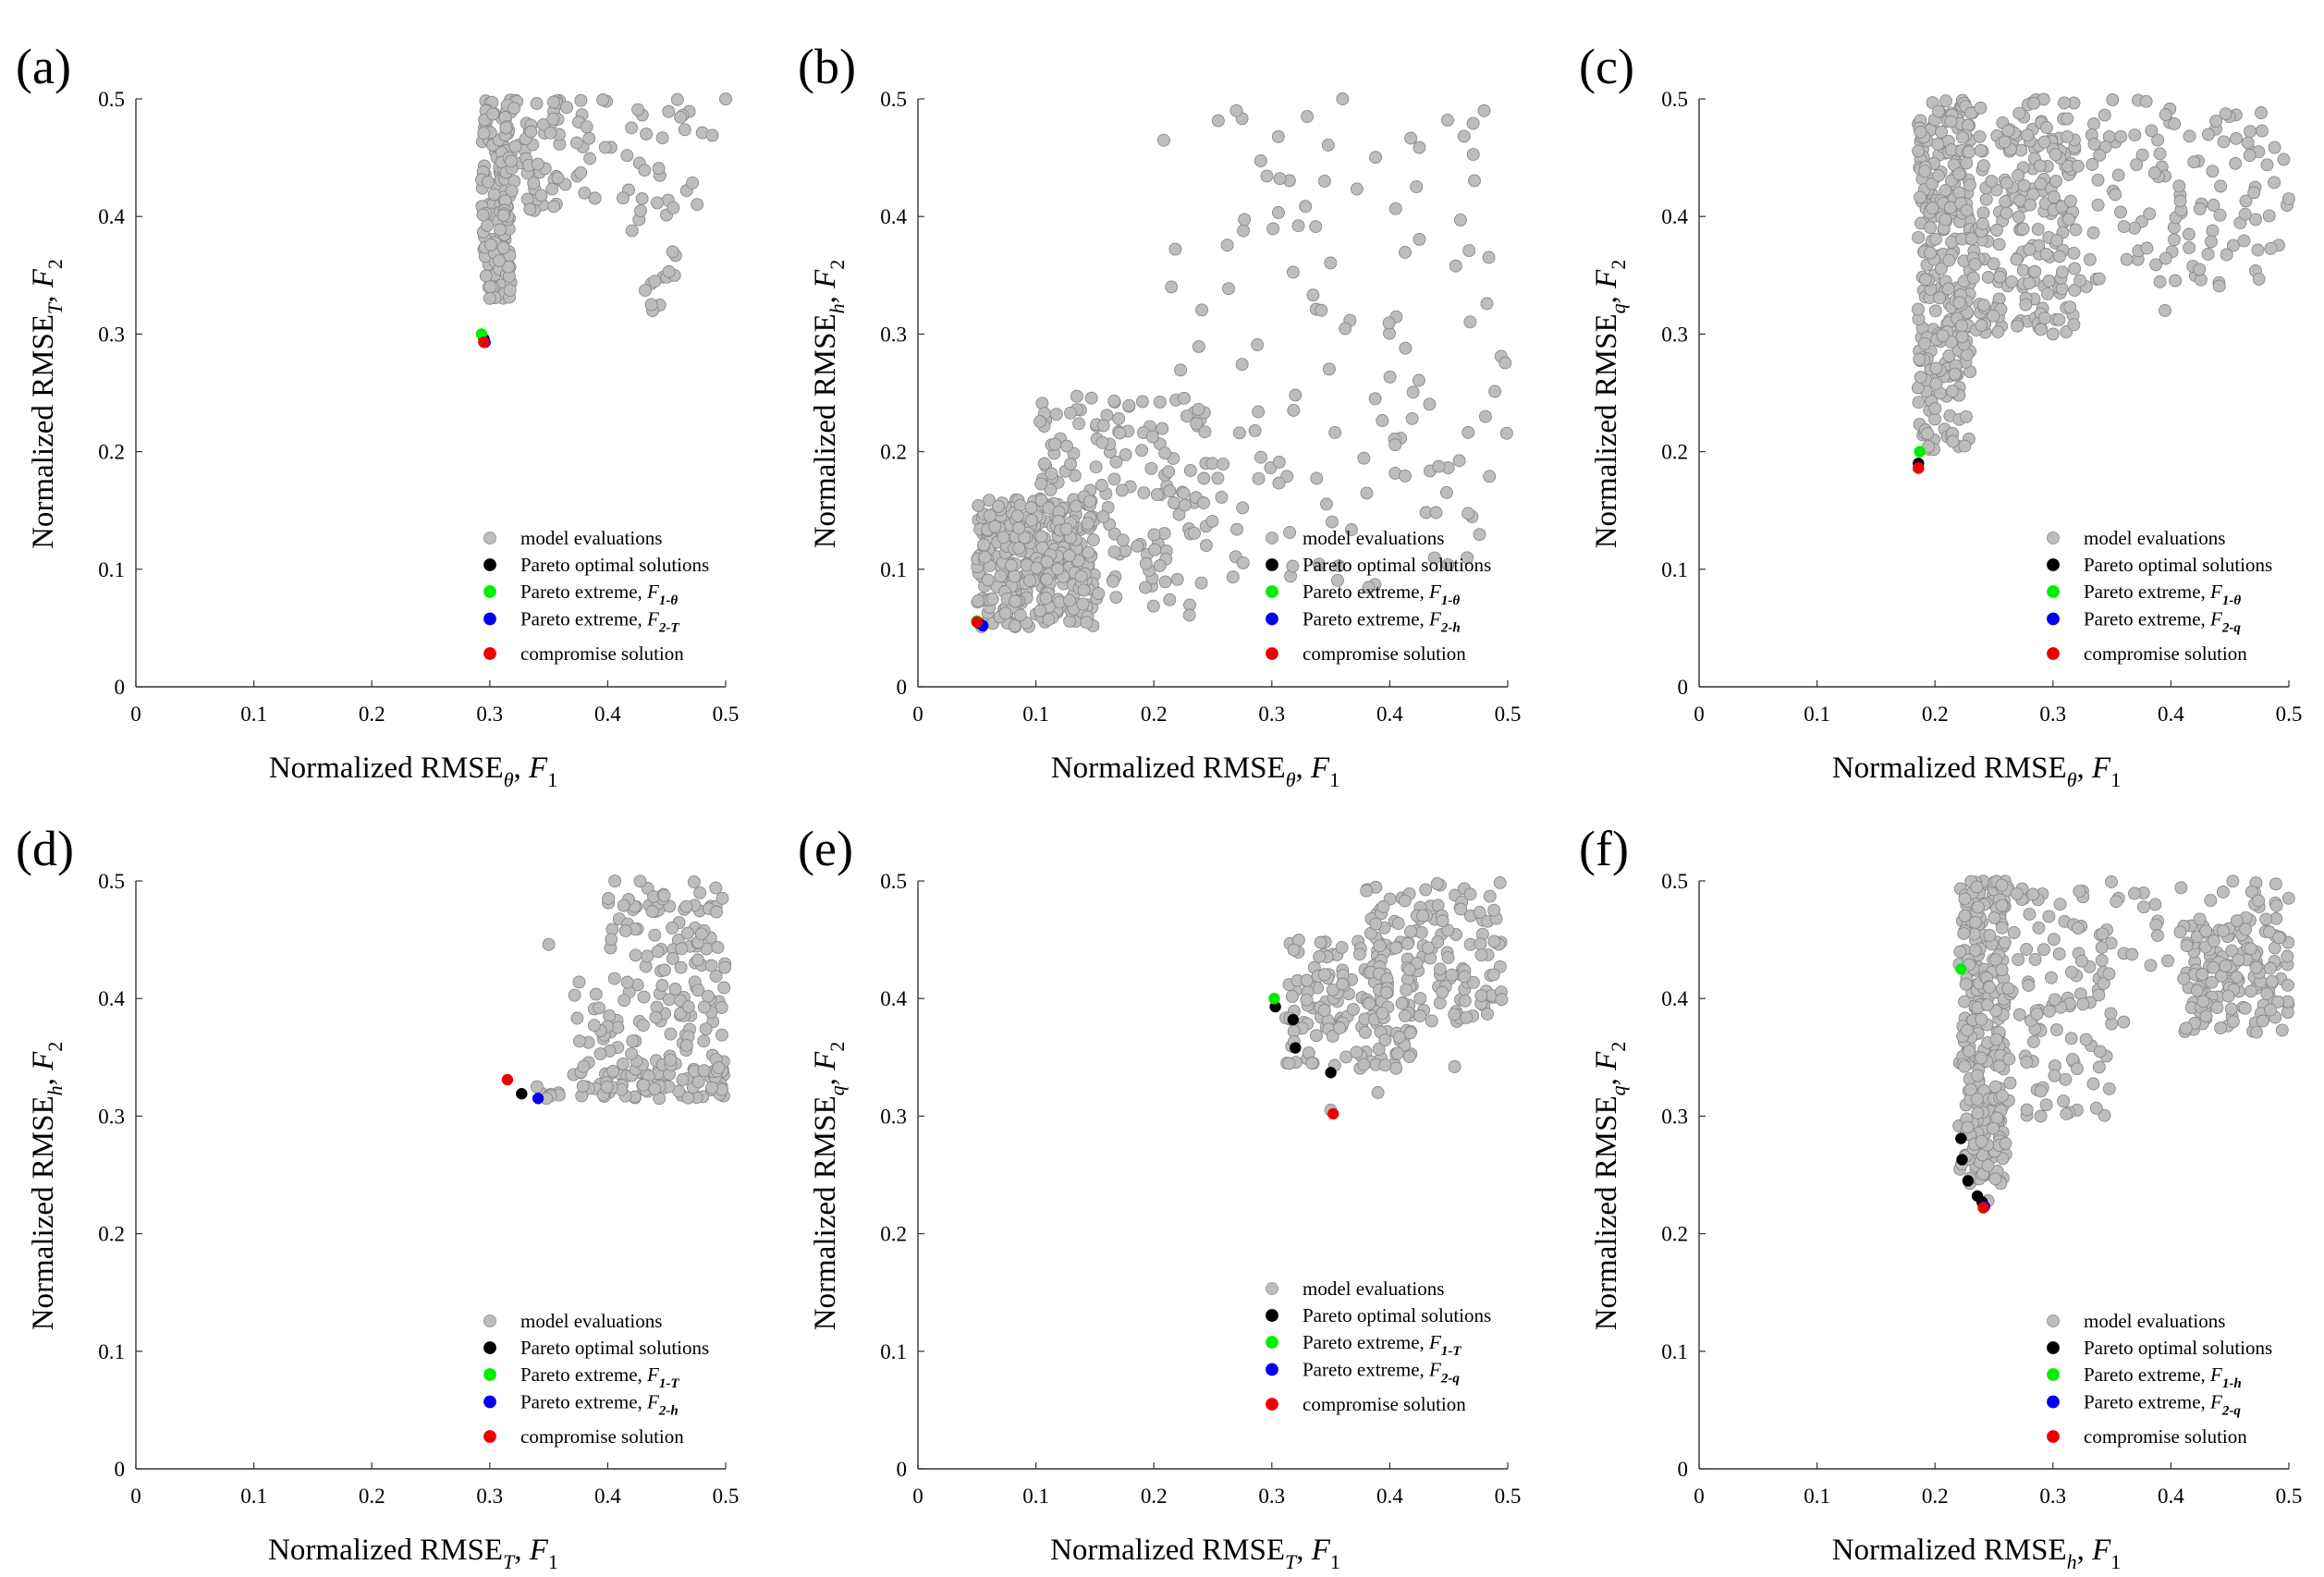 Image resolution: width=2324 pixels, height=1577 pixels. Describe the element at coordinates (1606, 66) in the screenshot. I see `panel-label: (c)` at that location.